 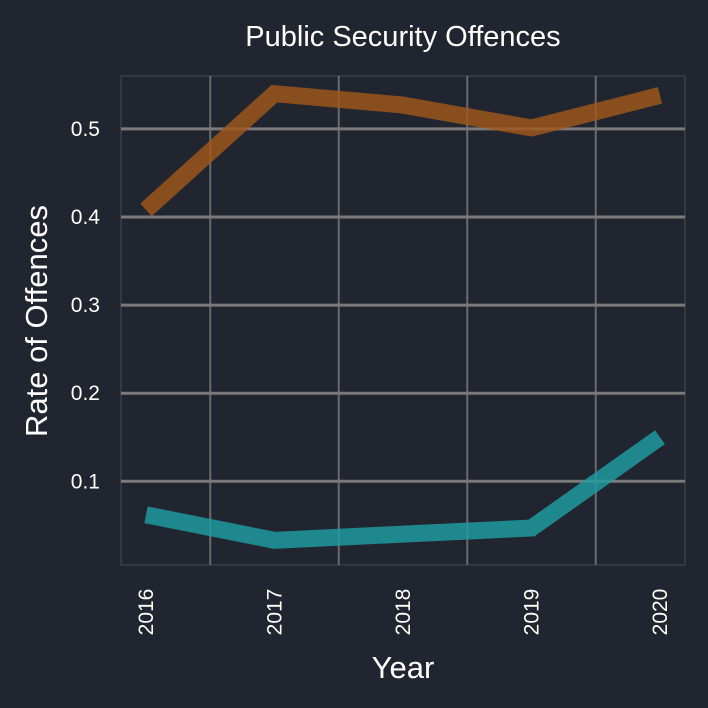 What do you see at coordinates (86, 217) in the screenshot?
I see `y-tick-label: 0.4` at bounding box center [86, 217].